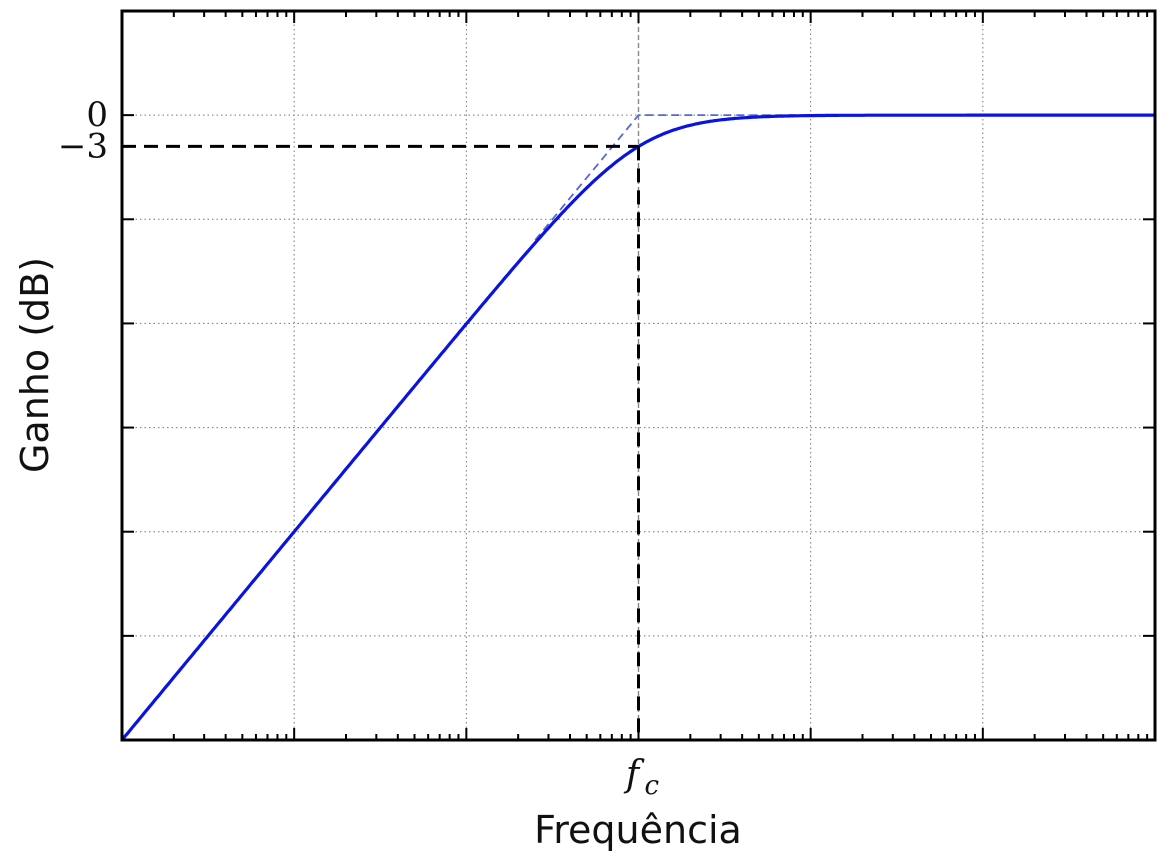  What do you see at coordinates (638, 830) in the screenshot?
I see `x-axis-title: Frequência` at bounding box center [638, 830].